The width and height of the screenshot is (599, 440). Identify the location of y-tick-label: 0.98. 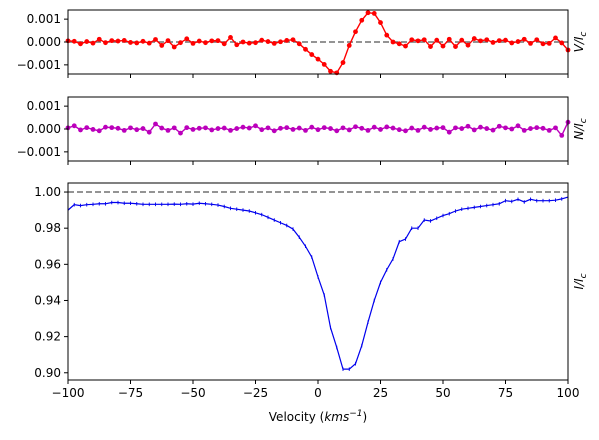
(47, 228).